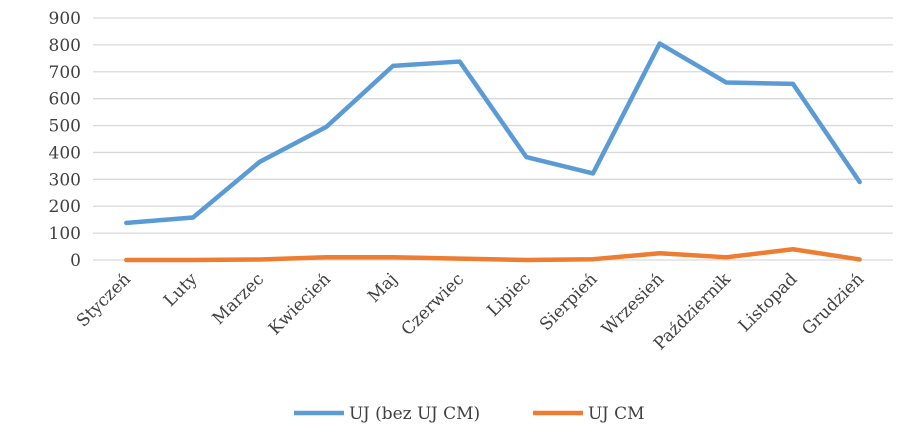 This screenshot has height=438, width=908. I want to click on legend: UJ (bez UJ CM) UJ CM, so click(469, 414).